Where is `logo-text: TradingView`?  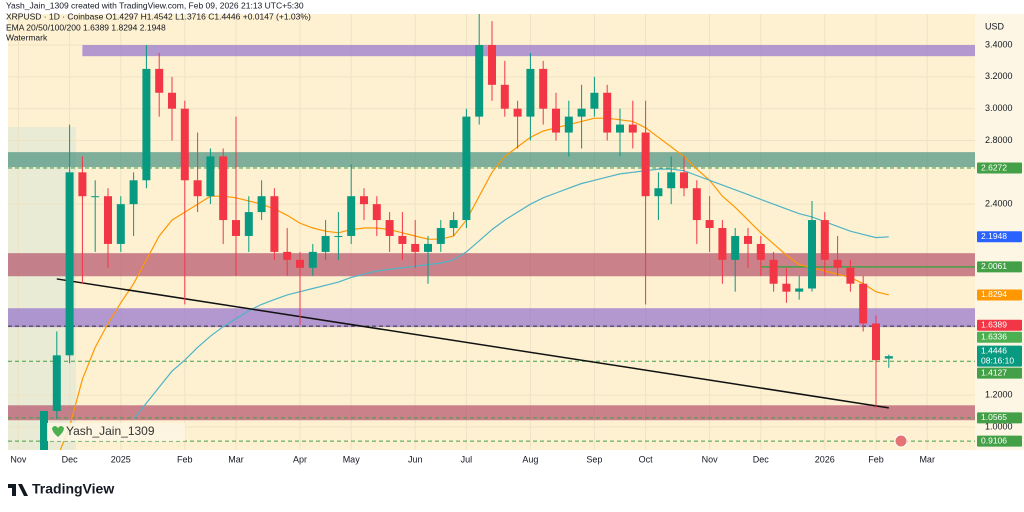 logo-text: TradingView is located at coordinates (73, 489).